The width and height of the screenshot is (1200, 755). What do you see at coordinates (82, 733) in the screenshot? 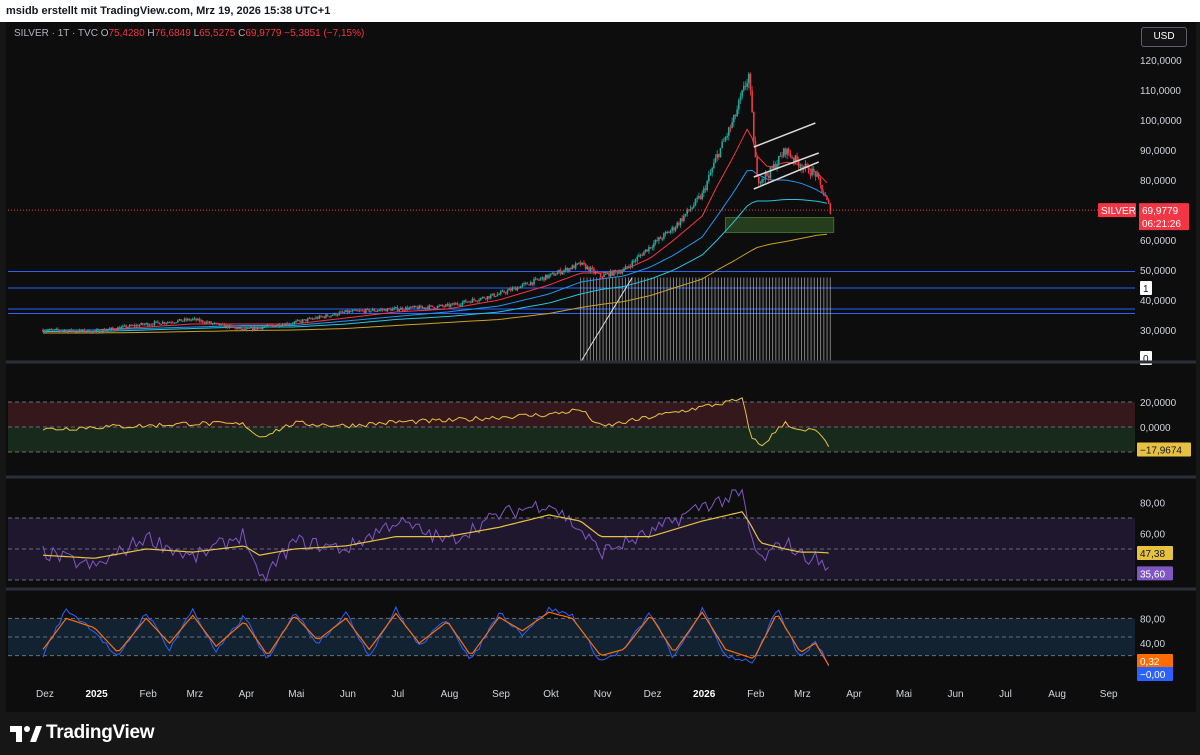
I see `tradingview-logo: TradingView` at bounding box center [82, 733].